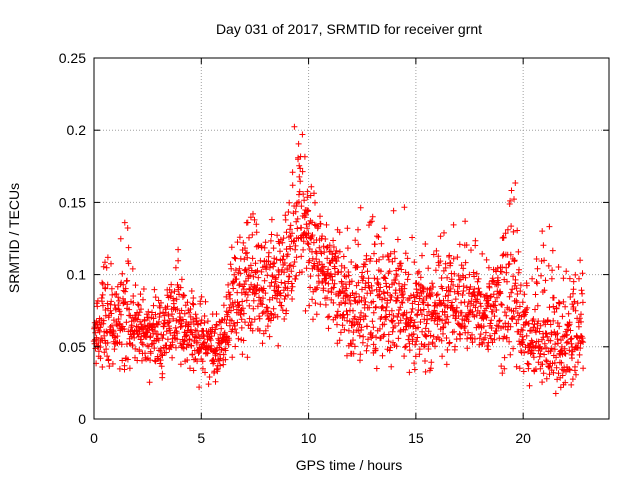 Image resolution: width=640 pixels, height=480 pixels. What do you see at coordinates (523, 438) in the screenshot?
I see `x-tick-label: 20` at bounding box center [523, 438].